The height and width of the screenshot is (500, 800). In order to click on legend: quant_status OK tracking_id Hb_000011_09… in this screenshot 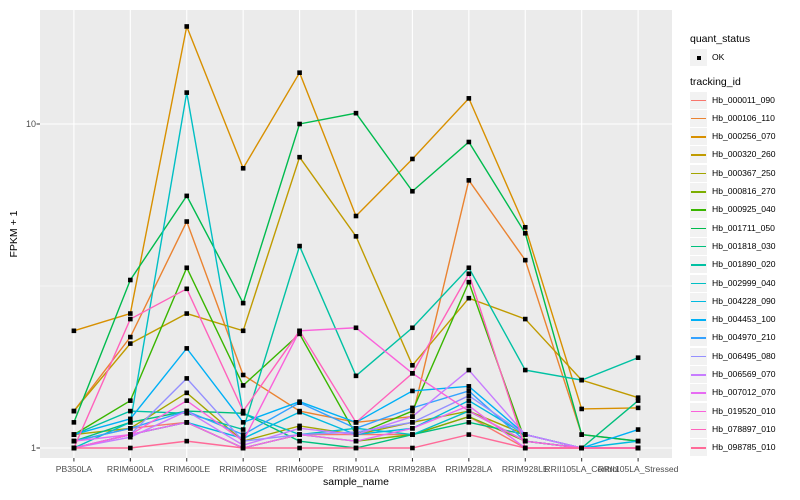, I will do `click(745, 250)`.